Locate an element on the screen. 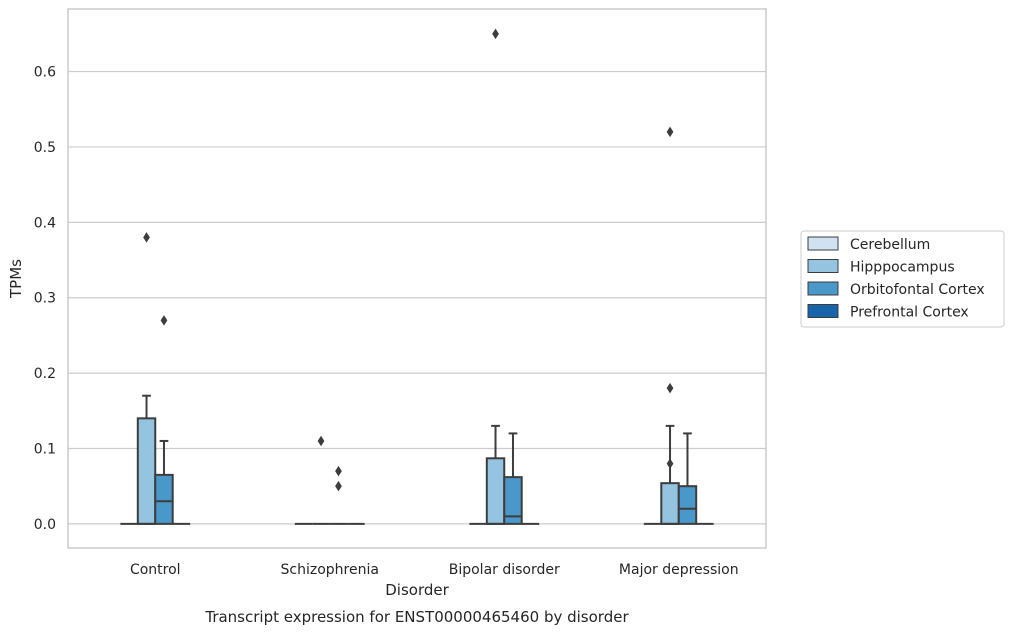 The image size is (1014, 634). y-tick-label: 0.0 is located at coordinates (45, 525).